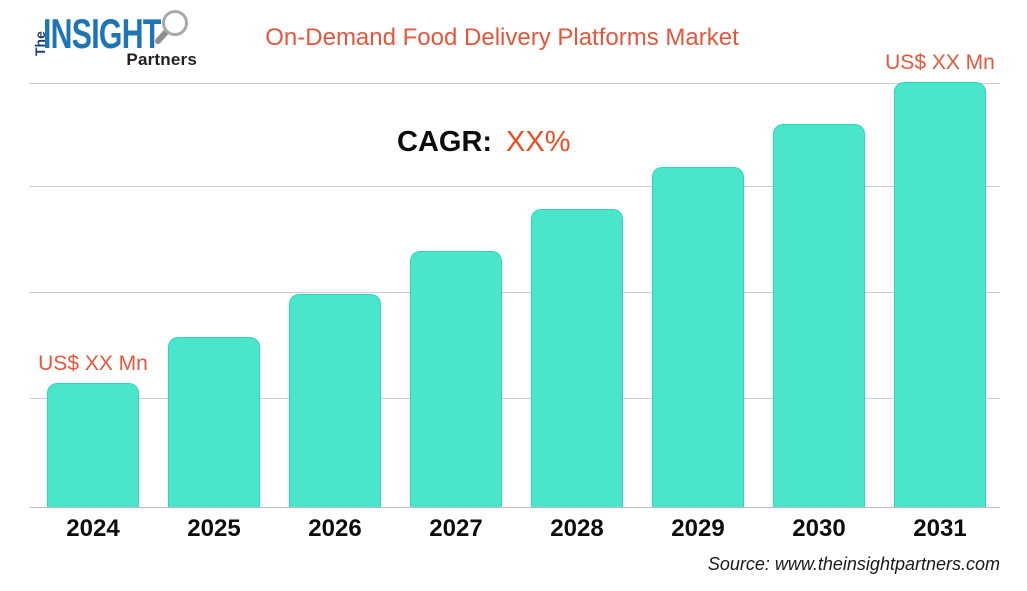 This screenshot has width=1027, height=591. Describe the element at coordinates (819, 528) in the screenshot. I see `x-axis-label-2030: 2030` at that location.